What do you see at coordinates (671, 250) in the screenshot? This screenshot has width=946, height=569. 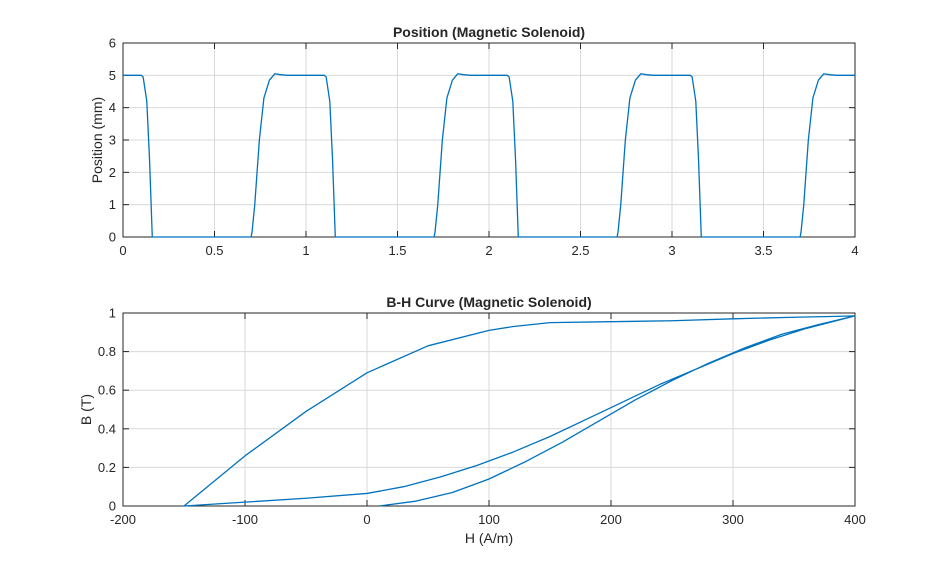 I see `x-tick-label: 3` at bounding box center [671, 250].